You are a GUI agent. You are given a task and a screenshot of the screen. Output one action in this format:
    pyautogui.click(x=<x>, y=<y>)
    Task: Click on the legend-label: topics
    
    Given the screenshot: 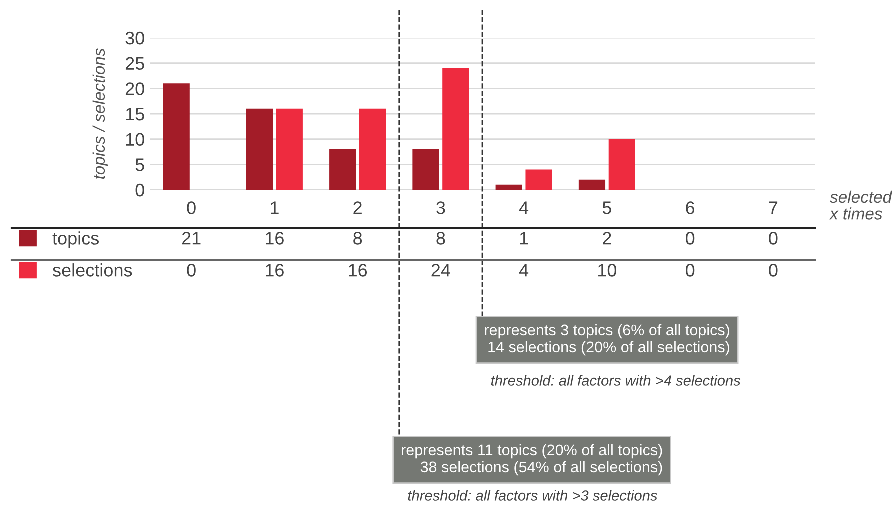 What is the action you would take?
    pyautogui.click(x=76, y=240)
    